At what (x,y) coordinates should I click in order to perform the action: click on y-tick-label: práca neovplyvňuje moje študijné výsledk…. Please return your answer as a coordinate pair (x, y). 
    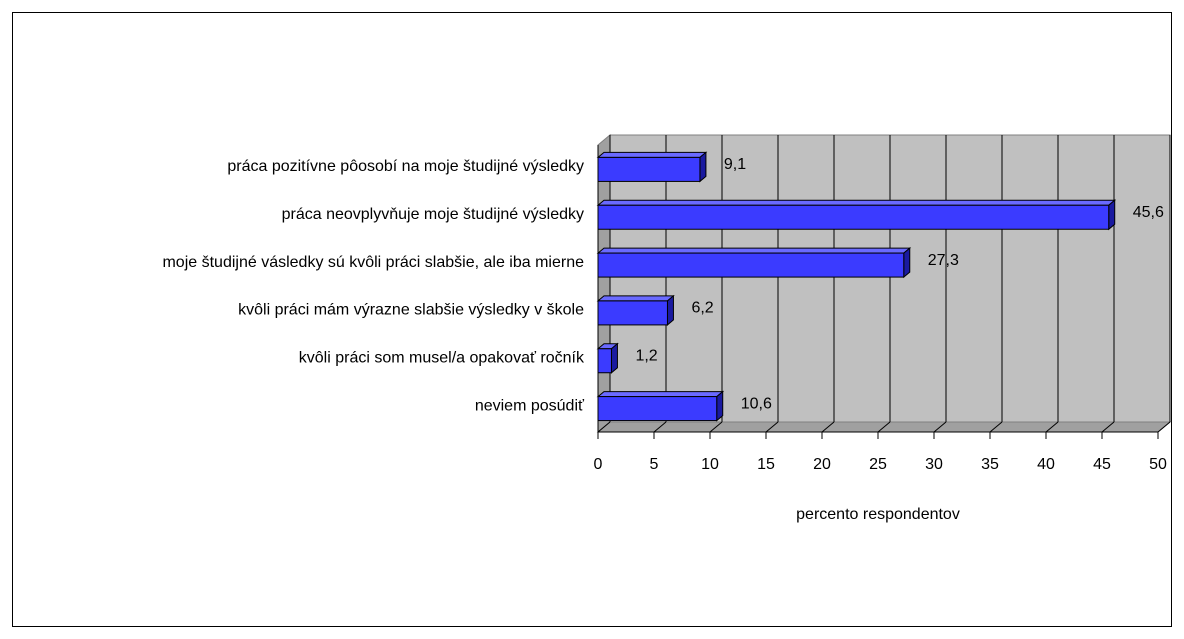
    Looking at the image, I should click on (433, 214).